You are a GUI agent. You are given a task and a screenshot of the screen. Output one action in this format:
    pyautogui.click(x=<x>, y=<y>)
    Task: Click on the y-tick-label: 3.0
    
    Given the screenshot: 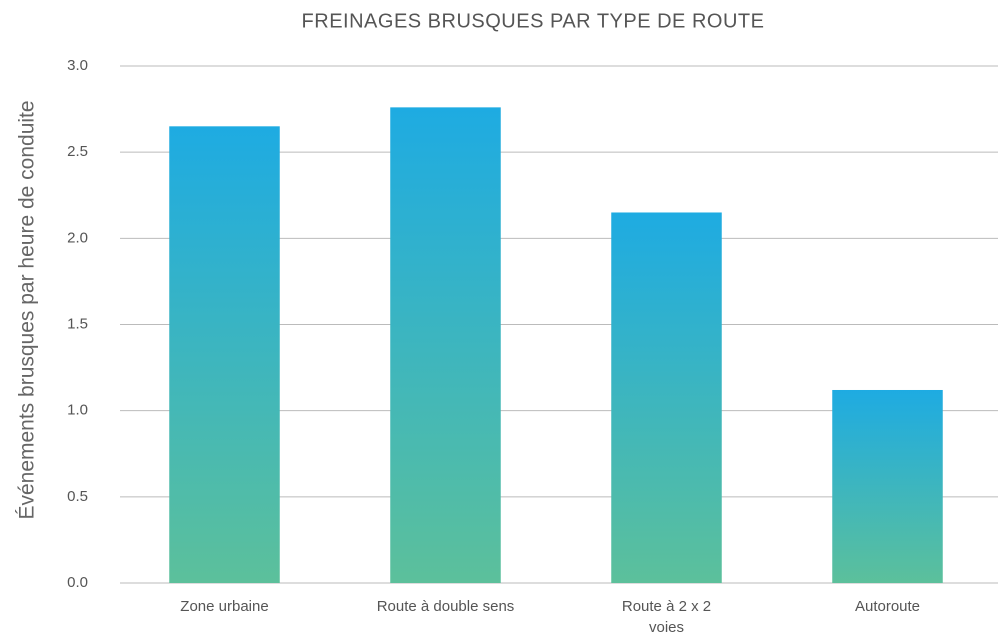 What is the action you would take?
    pyautogui.click(x=77, y=65)
    